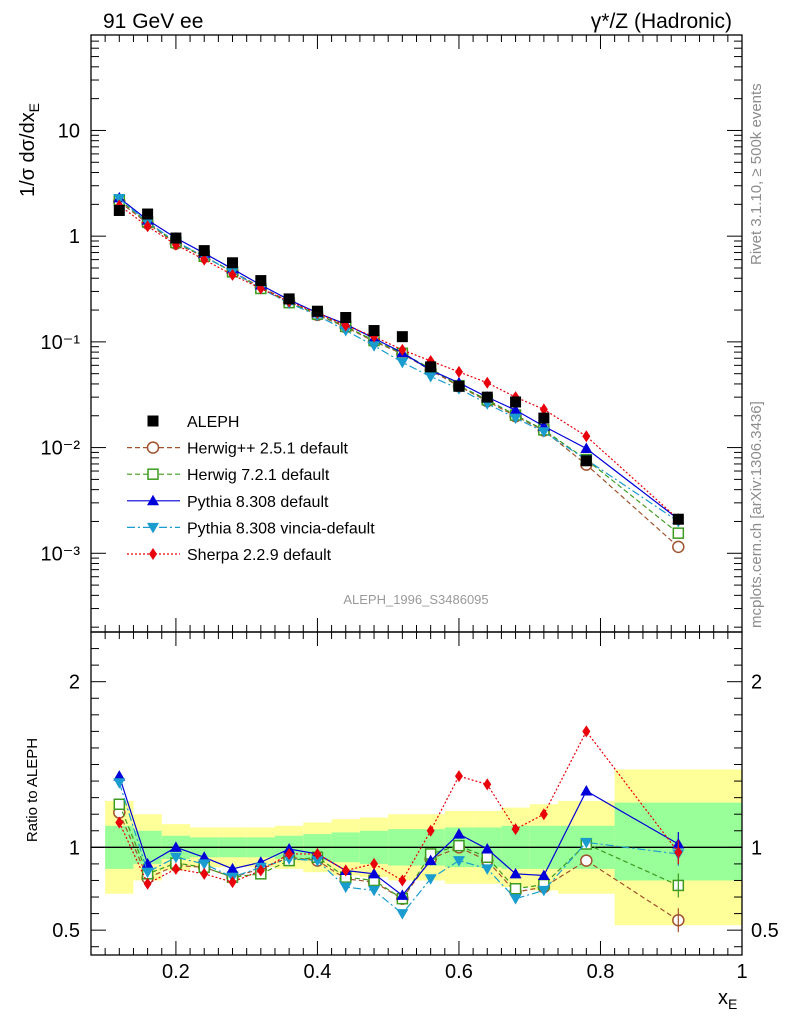  What do you see at coordinates (268, 449) in the screenshot?
I see `legend-label-herwigpp: Herwig++ 2.5.1 default` at bounding box center [268, 449].